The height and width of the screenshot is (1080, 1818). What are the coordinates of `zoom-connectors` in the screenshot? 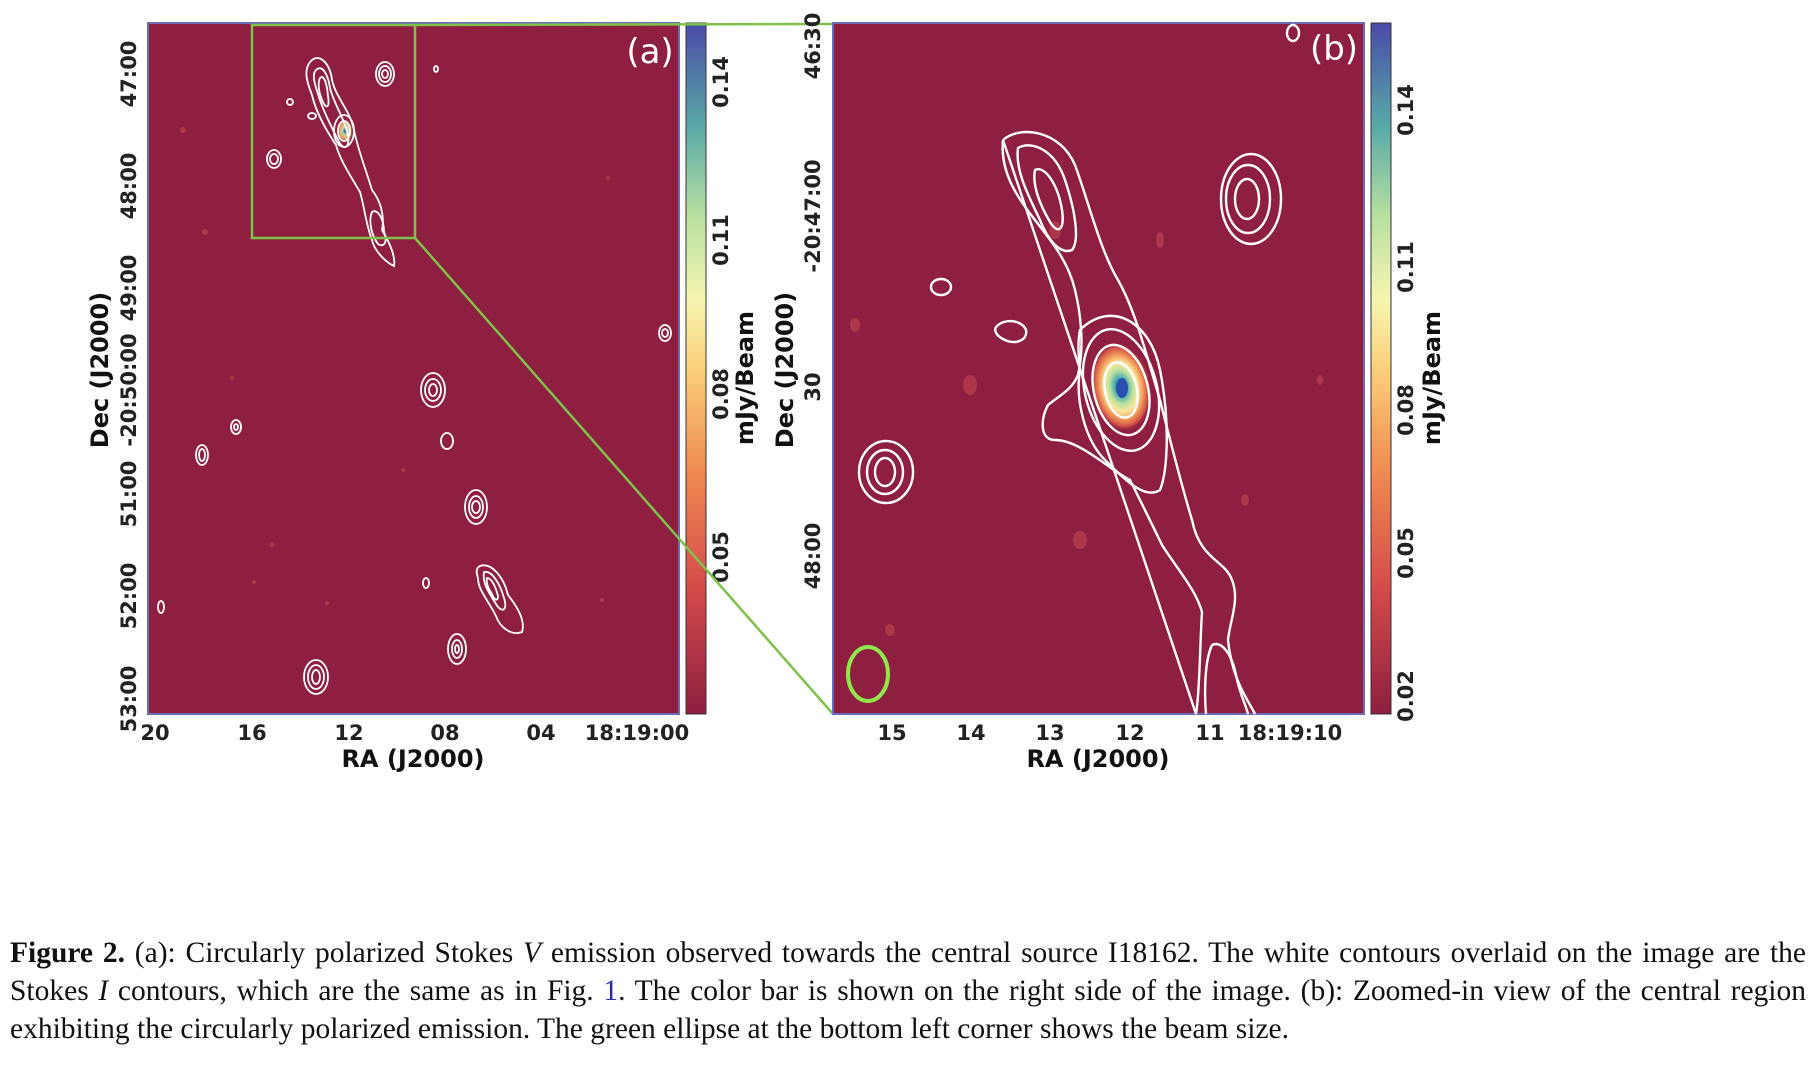 It's located at (624, 368).